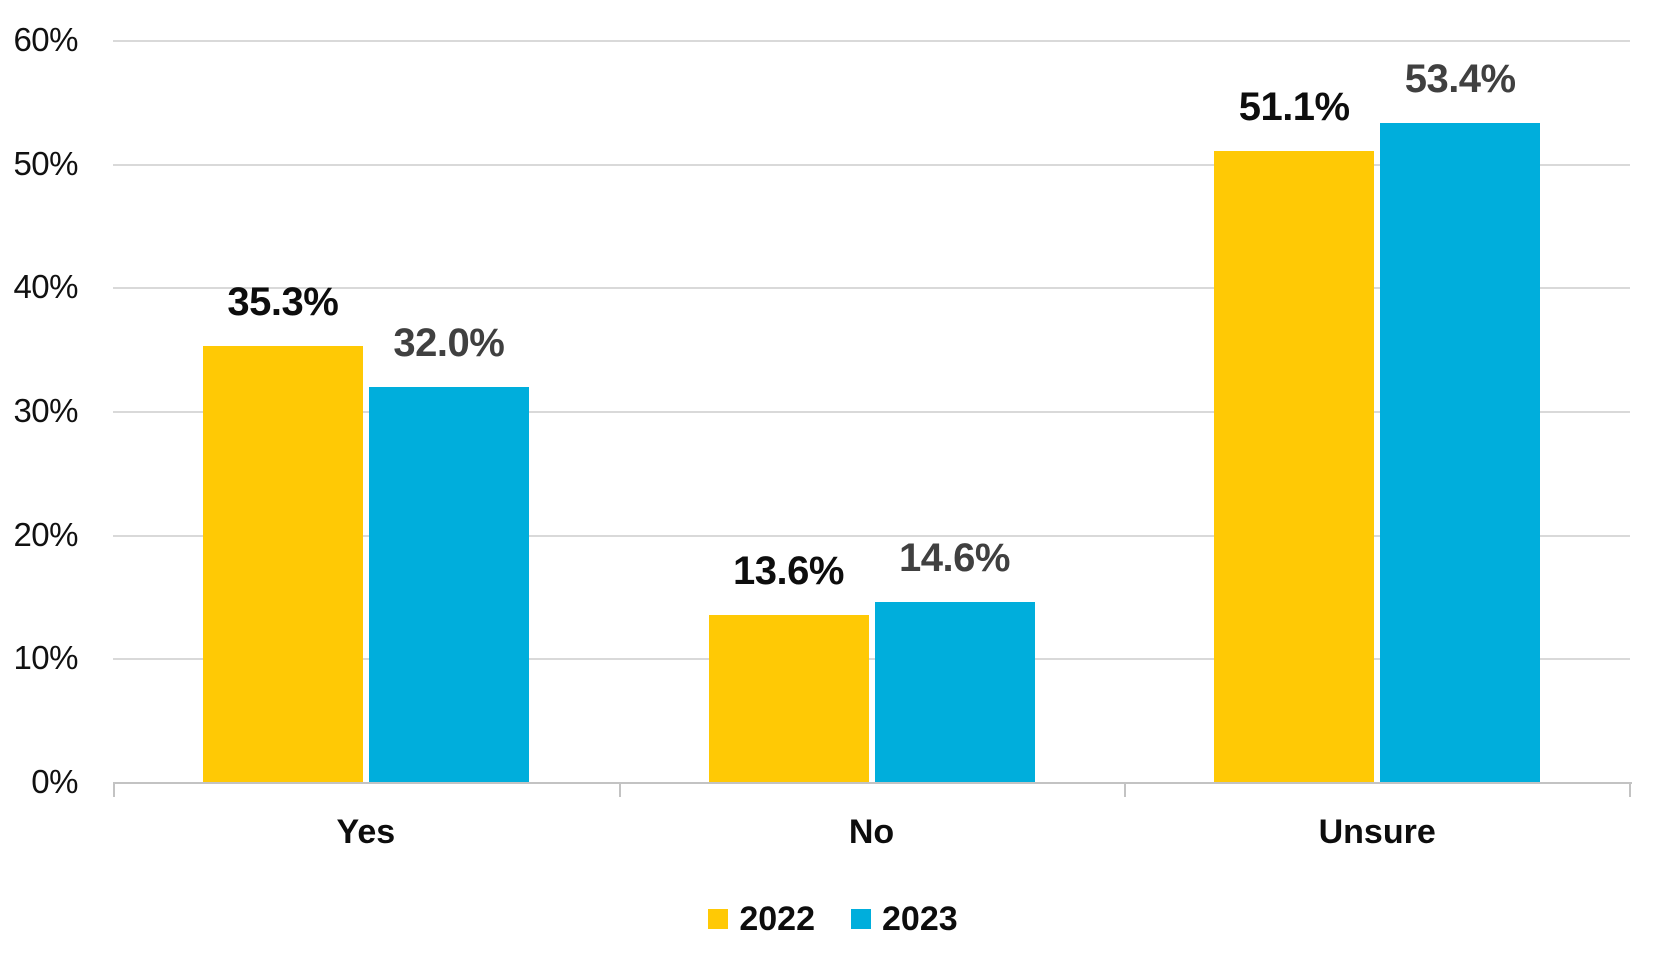  What do you see at coordinates (366, 832) in the screenshot?
I see `category-label-yes: Yes` at bounding box center [366, 832].